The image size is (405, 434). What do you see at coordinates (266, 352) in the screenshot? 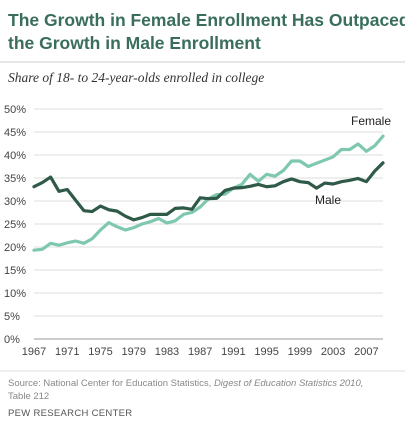
I see `x-tick-label: 1995` at bounding box center [266, 352].